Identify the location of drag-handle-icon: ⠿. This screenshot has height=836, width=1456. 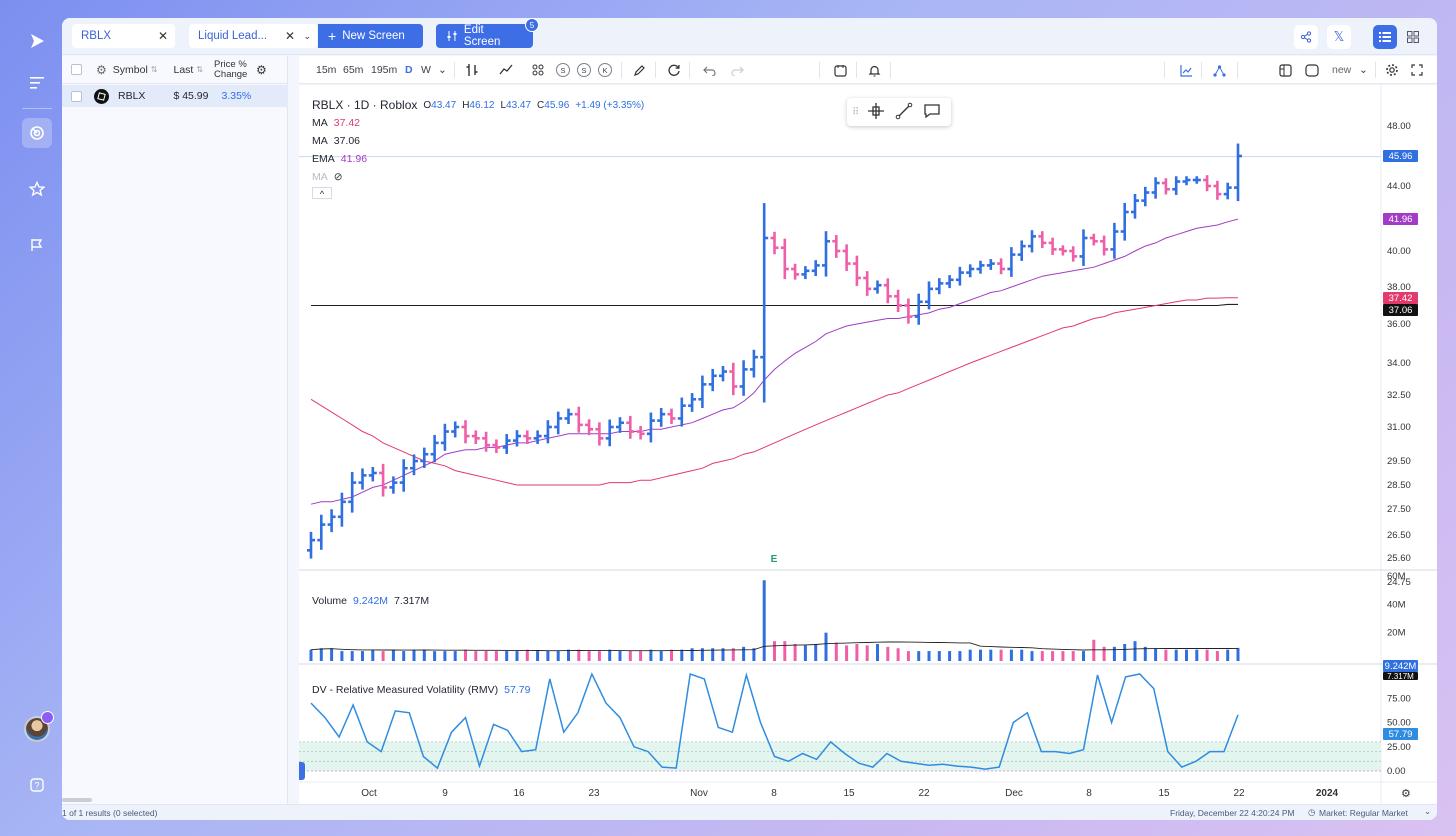
(856, 112).